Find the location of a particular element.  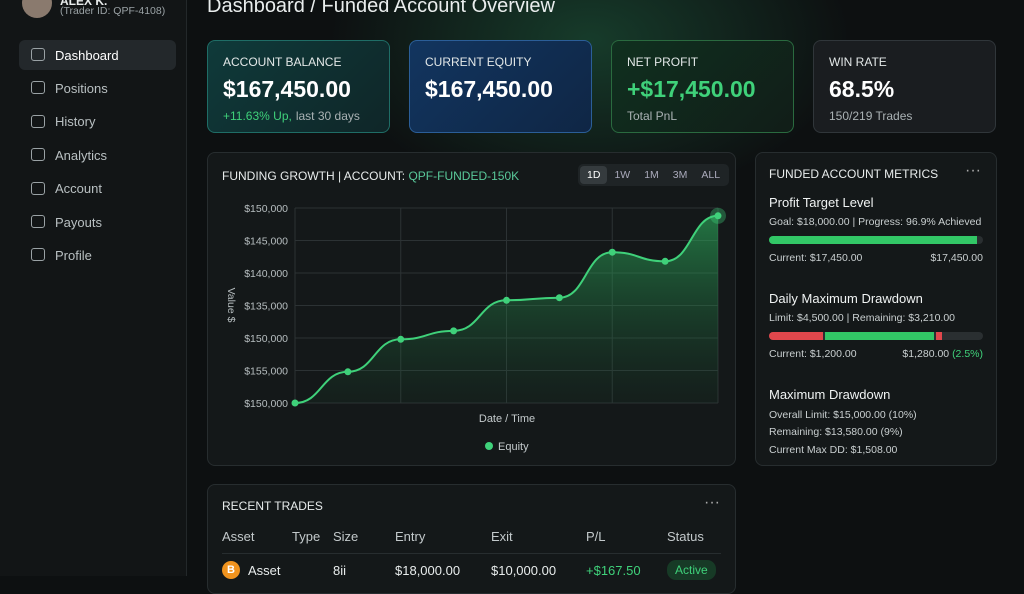

range-tabs: 1D 1W 1M 3M ALL is located at coordinates (654, 175).